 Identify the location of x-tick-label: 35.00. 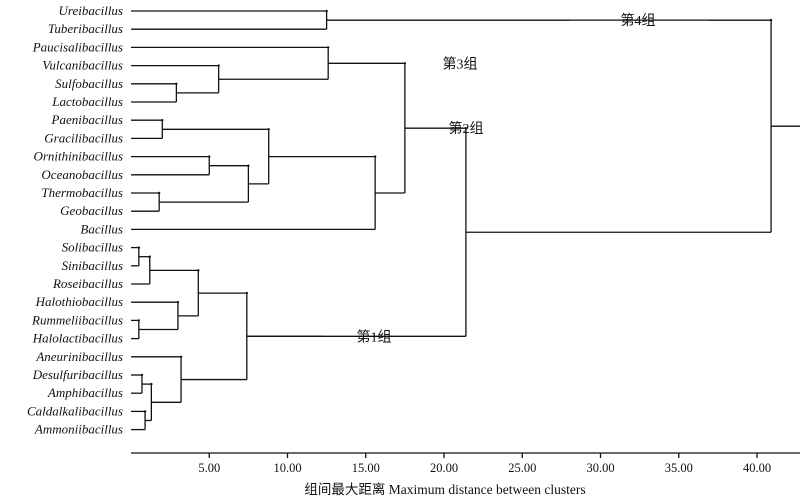
(679, 468).